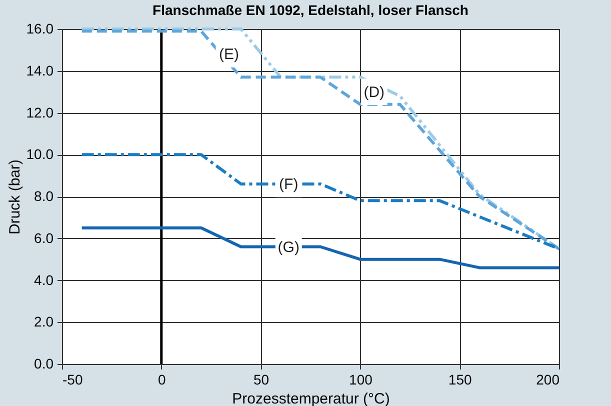  I want to click on y-tick-label: 0.0, so click(44, 364).